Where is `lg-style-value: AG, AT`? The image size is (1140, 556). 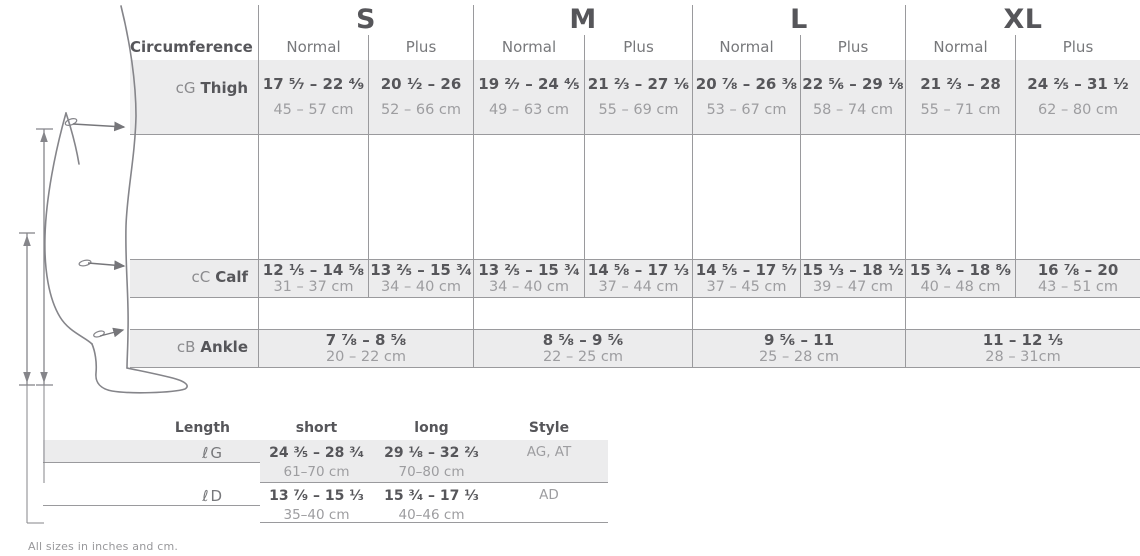
lg-style-value: AG, AT is located at coordinates (549, 452).